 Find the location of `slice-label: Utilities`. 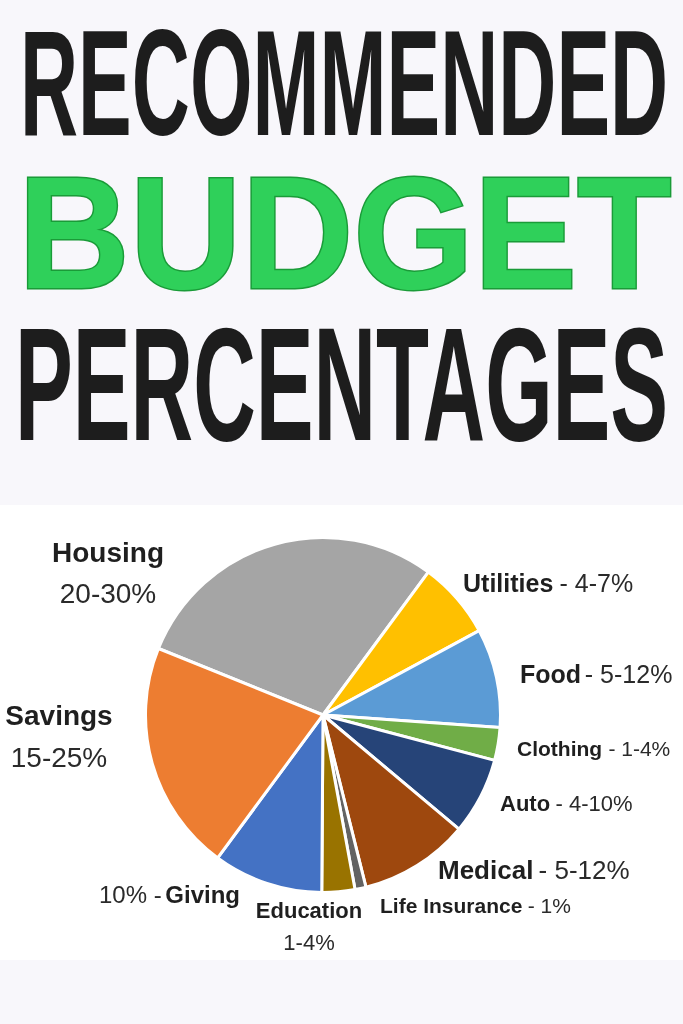

slice-label: Utilities is located at coordinates (508, 583).